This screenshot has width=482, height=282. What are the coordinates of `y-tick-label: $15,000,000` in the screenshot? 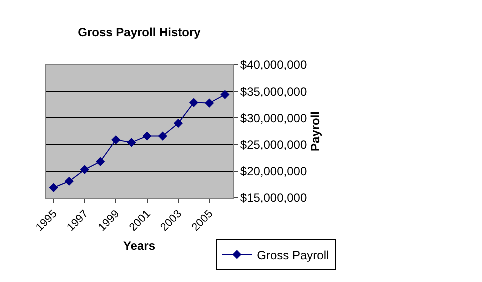 It's located at (274, 198).